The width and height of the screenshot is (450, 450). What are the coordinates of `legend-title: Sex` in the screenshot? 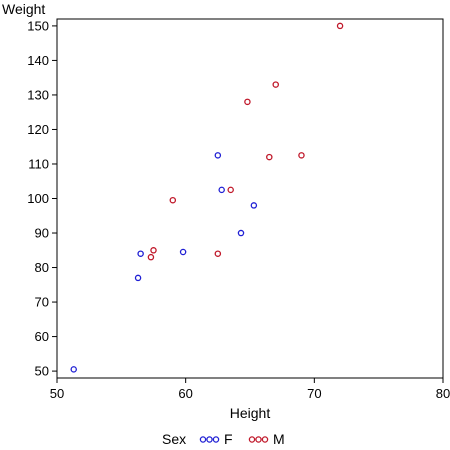 It's located at (174, 439).